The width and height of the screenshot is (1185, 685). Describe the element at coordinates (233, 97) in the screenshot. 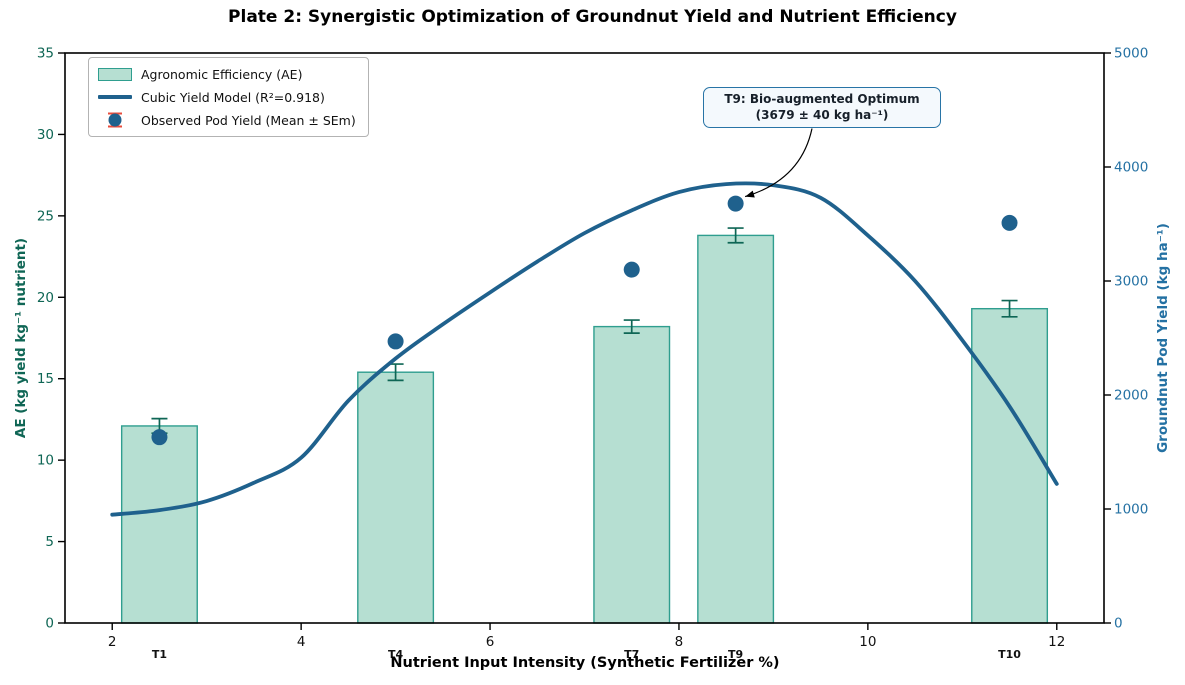

I see `legend-label-curve: Cubic Yield Model (R²=0.918)` at that location.